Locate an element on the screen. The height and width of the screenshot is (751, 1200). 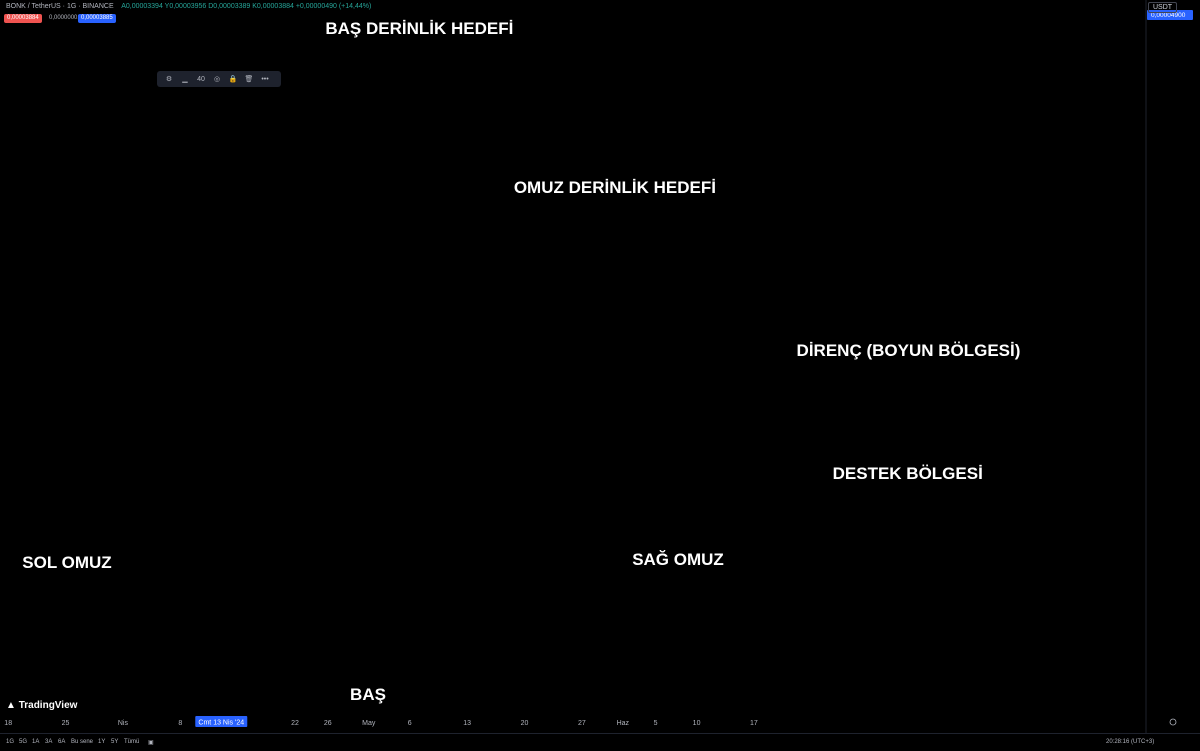
line-width-value: 40 is located at coordinates (201, 79).